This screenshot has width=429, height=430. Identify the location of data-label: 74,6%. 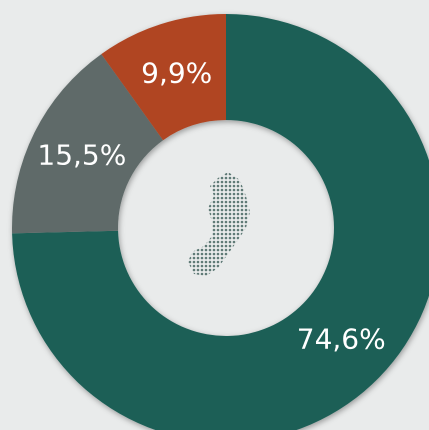
(341, 338).